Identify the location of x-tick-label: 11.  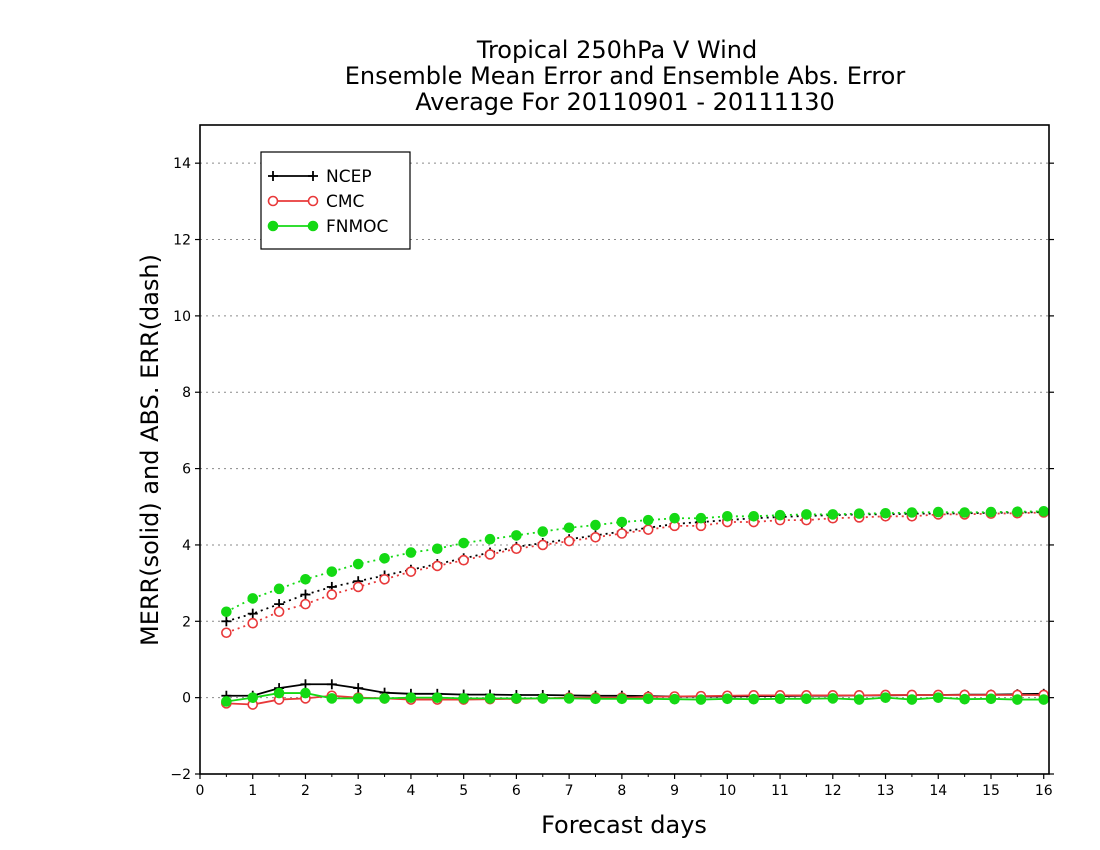
(780, 791).